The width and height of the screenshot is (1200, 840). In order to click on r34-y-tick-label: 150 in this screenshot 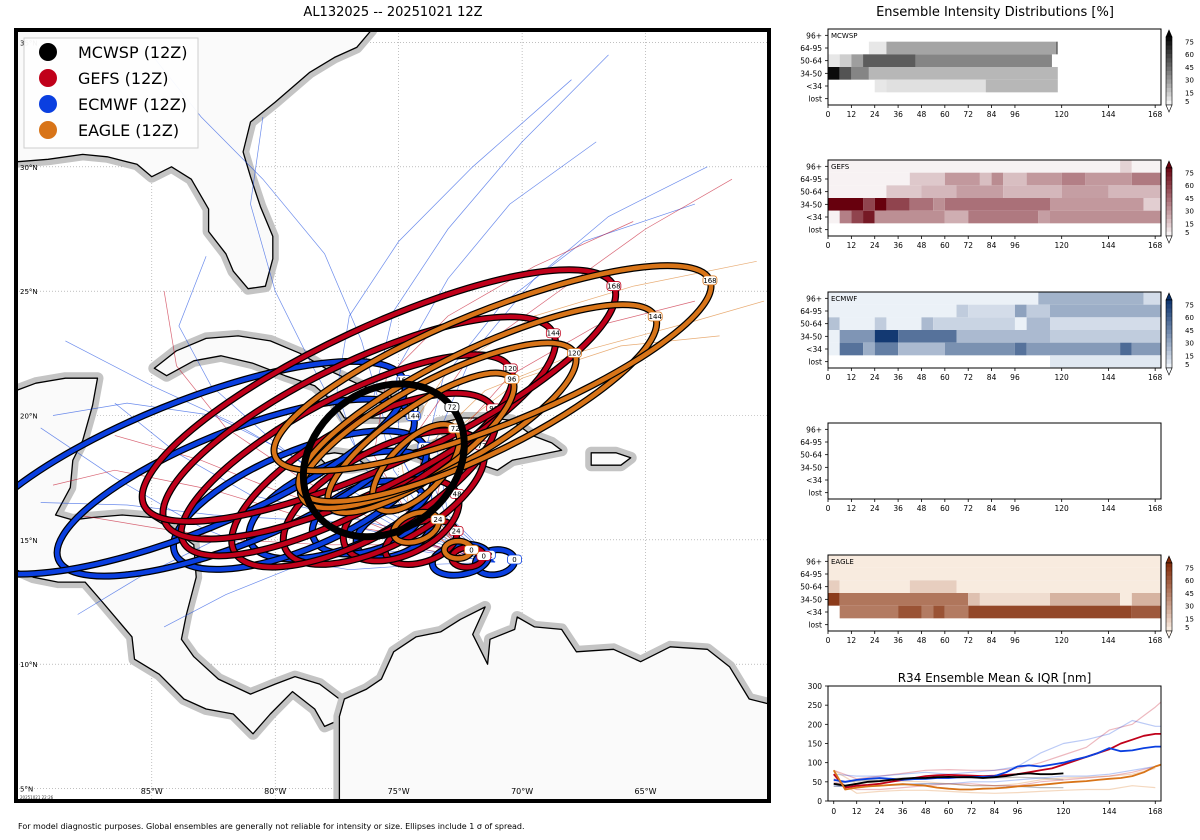, I will do `click(815, 744)`.